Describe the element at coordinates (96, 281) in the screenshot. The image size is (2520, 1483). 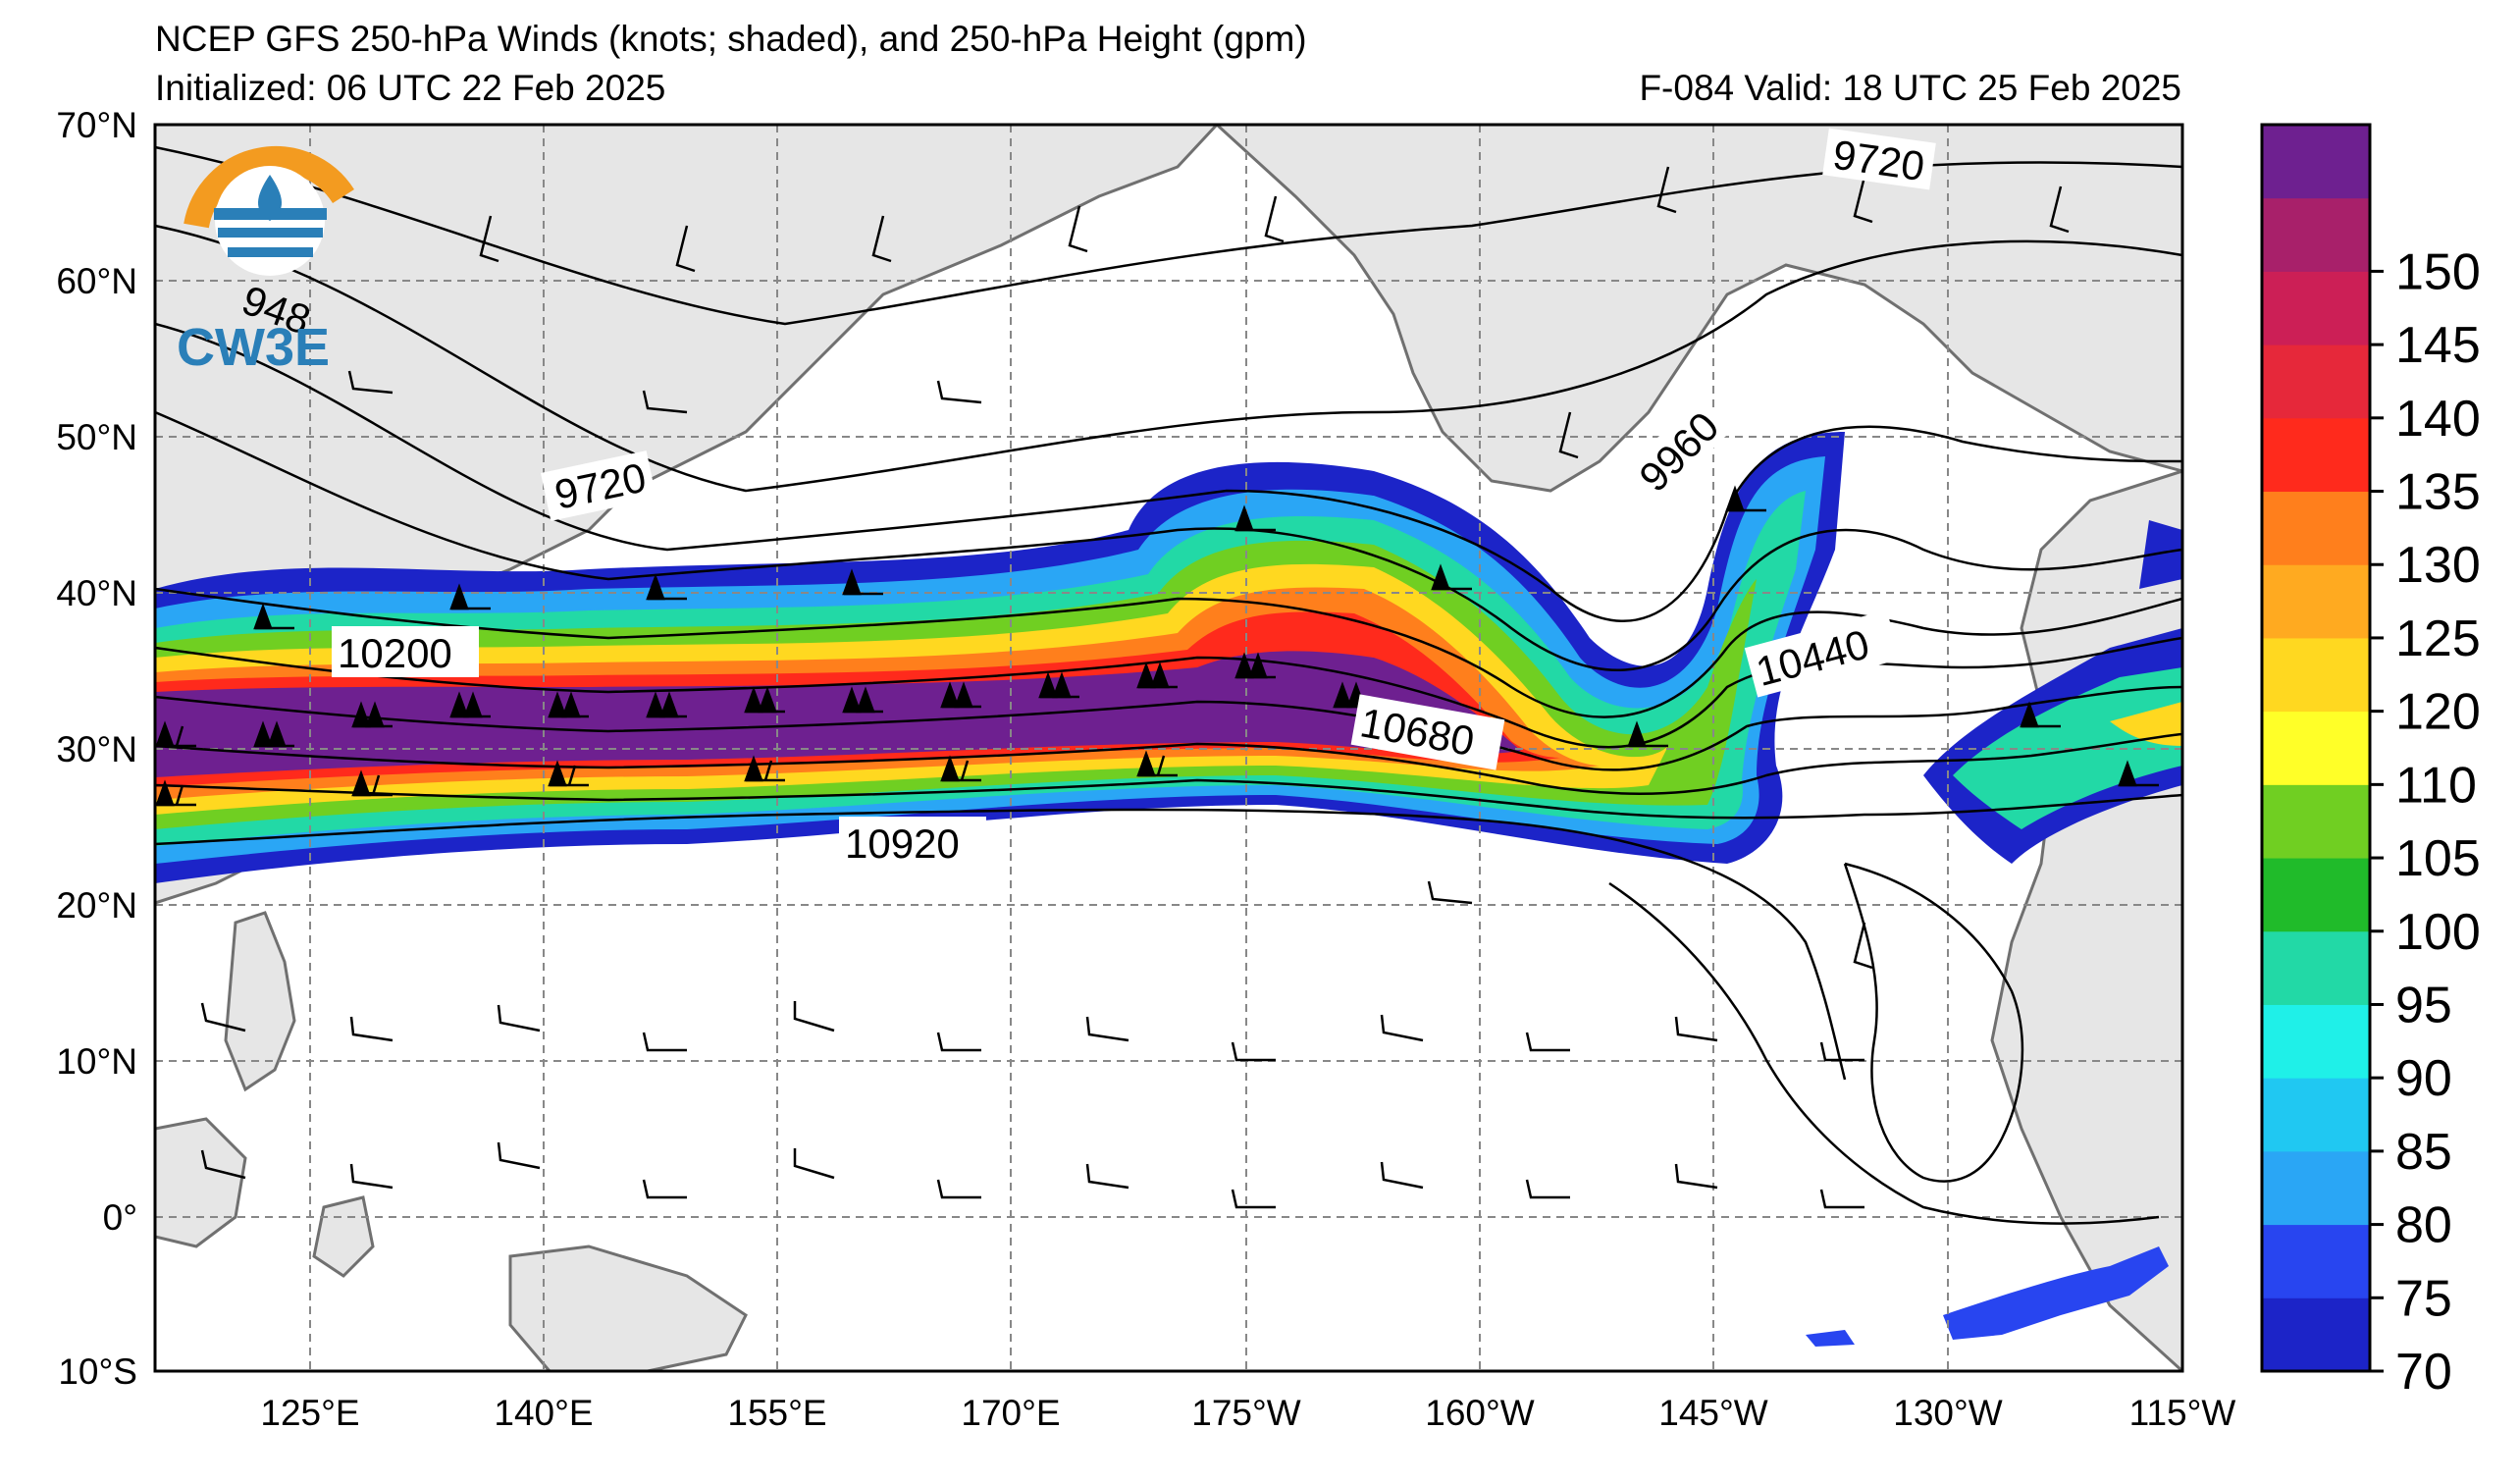
I see `lat-label: 60°N` at that location.